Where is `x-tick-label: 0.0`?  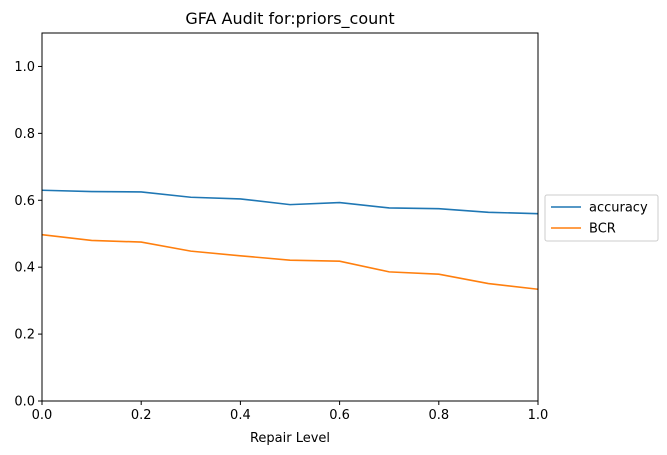 x-tick-label: 0.0 is located at coordinates (42, 415).